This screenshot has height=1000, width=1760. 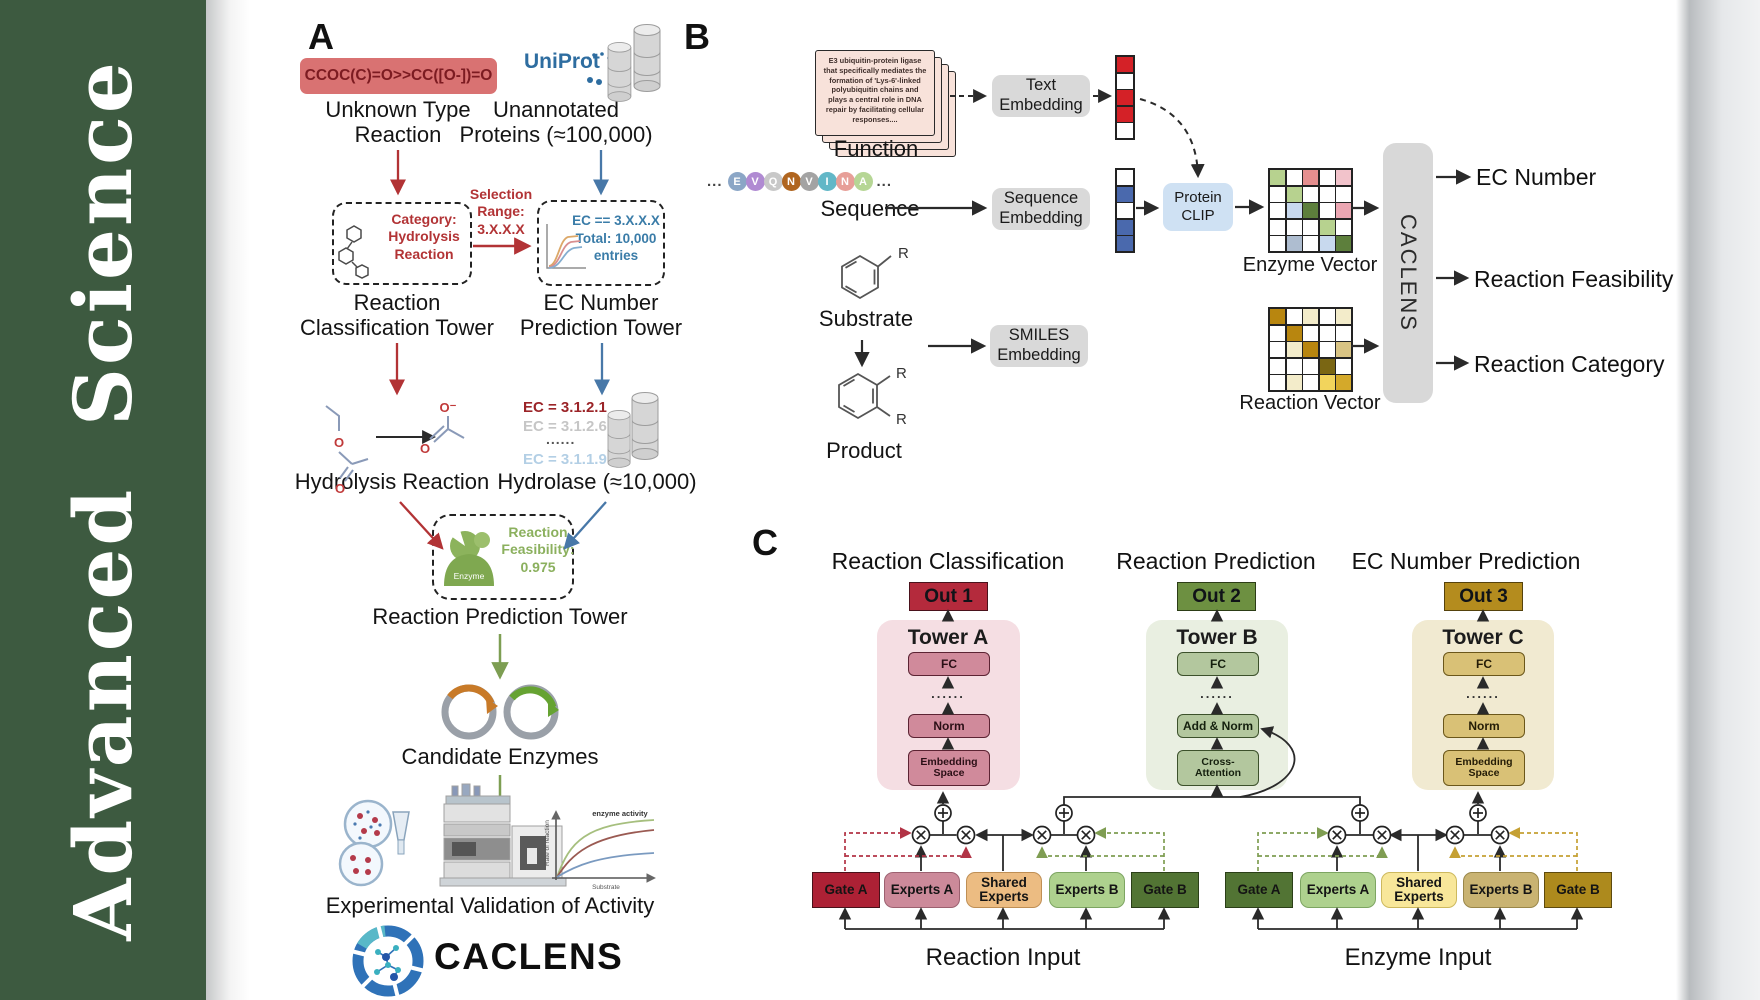 What do you see at coordinates (1217, 637) in the screenshot?
I see `tower-b-name: Tower B` at bounding box center [1217, 637].